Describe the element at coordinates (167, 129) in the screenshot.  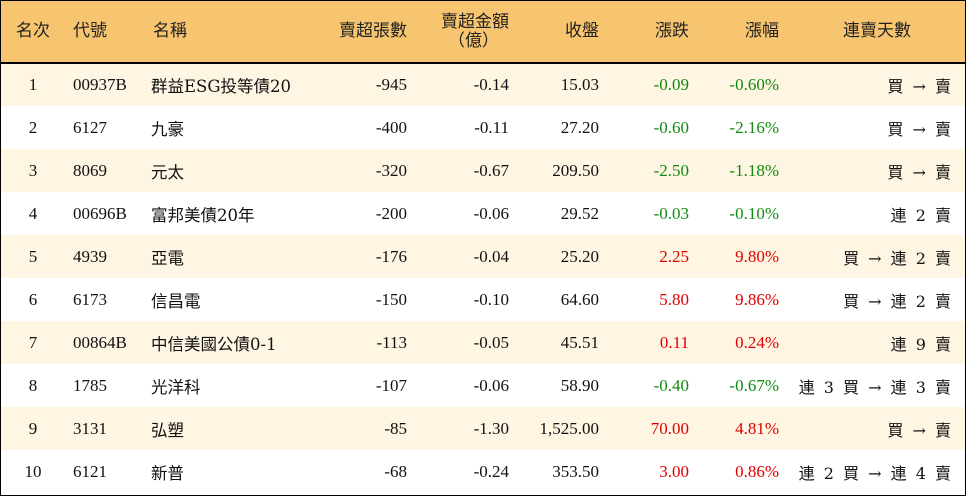
I see `name-cell: 九豪` at that location.